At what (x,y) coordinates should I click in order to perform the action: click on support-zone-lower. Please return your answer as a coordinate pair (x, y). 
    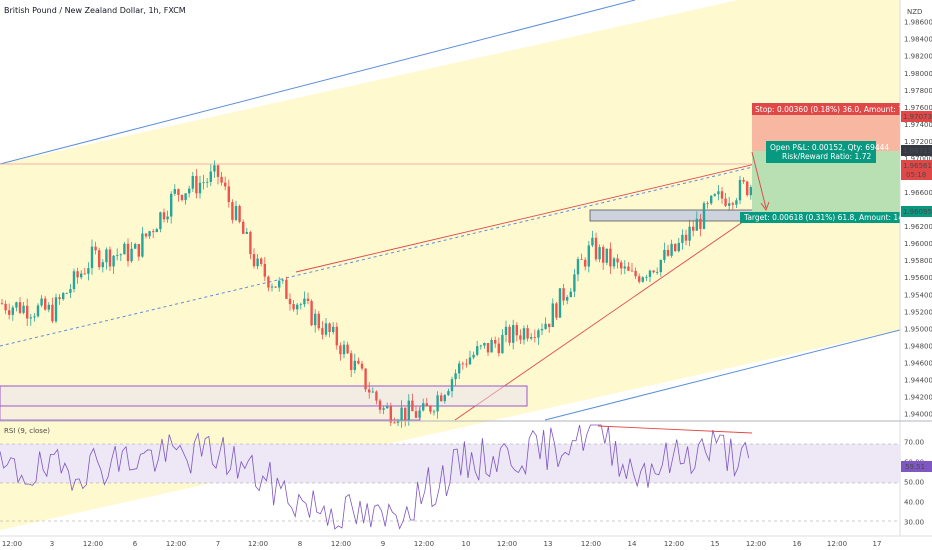
    Looking at the image, I should click on (210, 413).